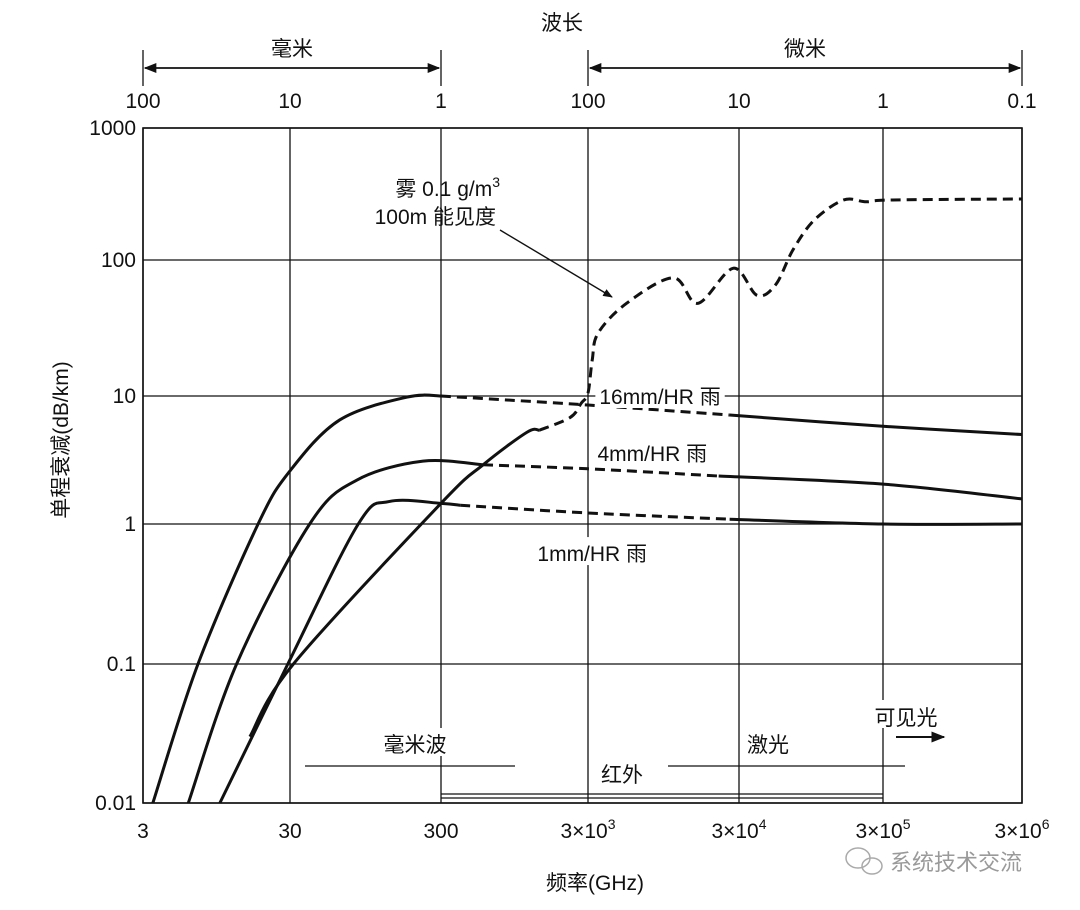 This screenshot has width=1080, height=910. Describe the element at coordinates (1046, 824) in the screenshot. I see `x-tick-exponent: 6` at that location.